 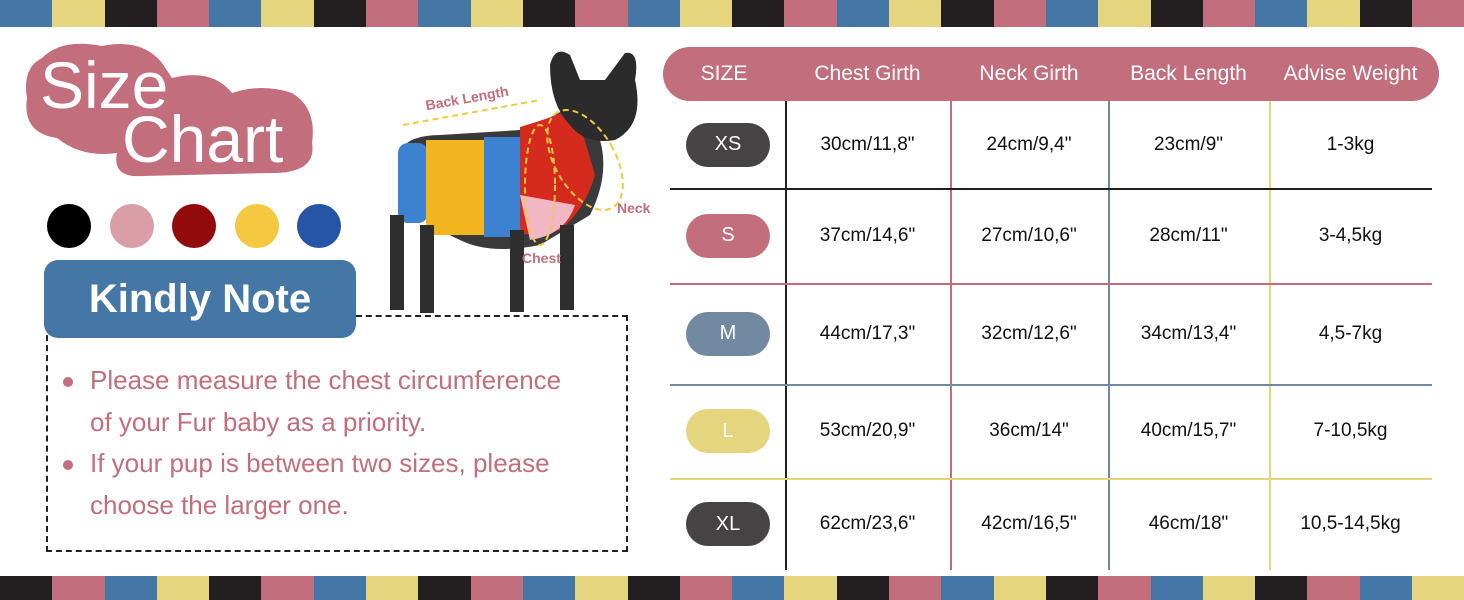 What do you see at coordinates (194, 226) in the screenshot?
I see `color-swatch-red` at bounding box center [194, 226].